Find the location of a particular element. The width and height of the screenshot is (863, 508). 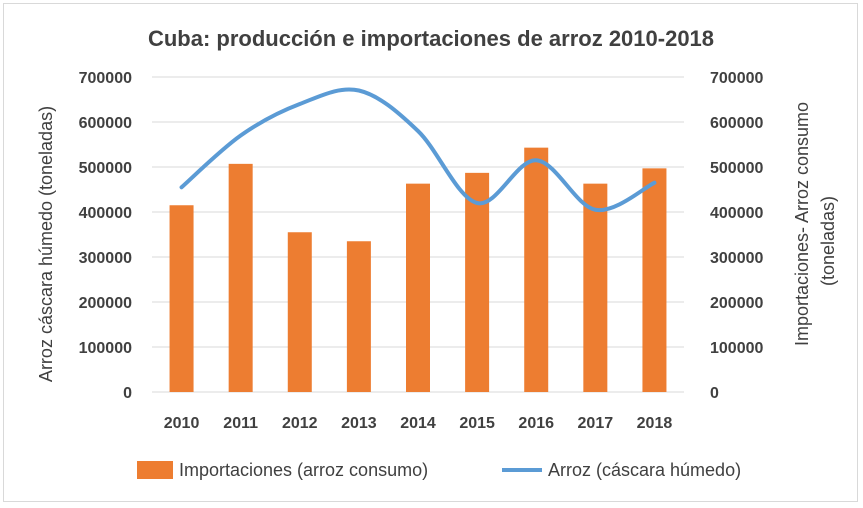

x-tick-label: 2014 is located at coordinates (418, 423).